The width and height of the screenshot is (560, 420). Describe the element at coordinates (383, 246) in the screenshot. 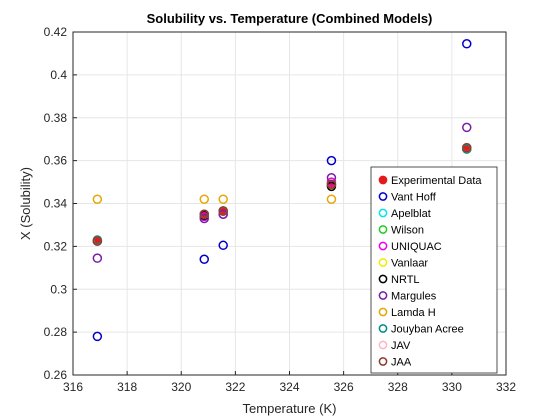

I see `legend-marker-uniquac` at that location.